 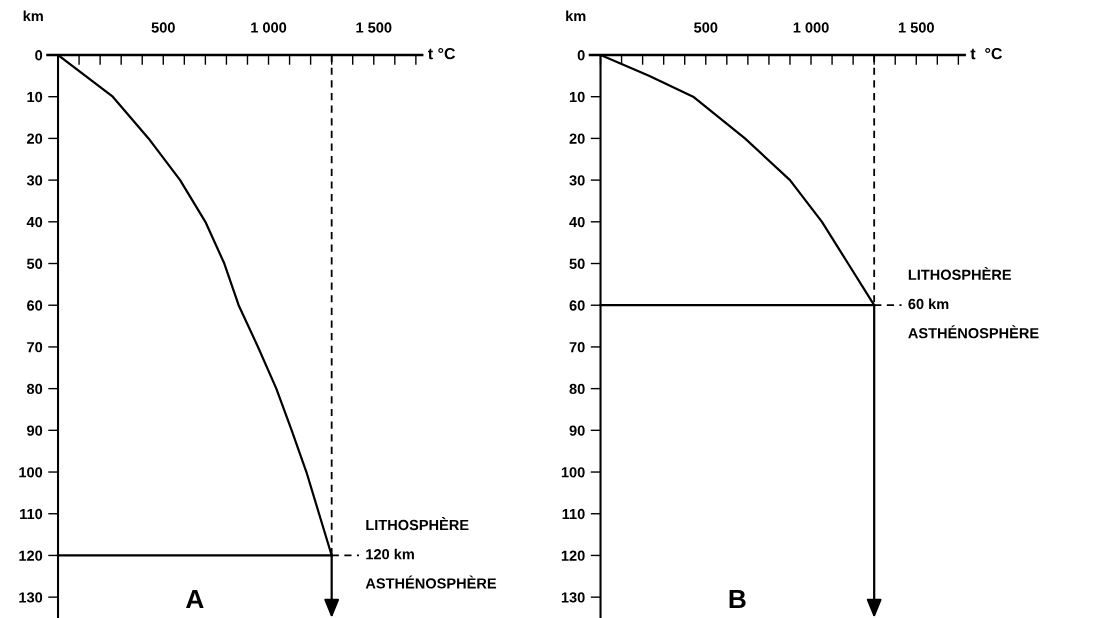 What do you see at coordinates (390, 554) in the screenshot?
I see `ref-line-label: 120 km` at bounding box center [390, 554].